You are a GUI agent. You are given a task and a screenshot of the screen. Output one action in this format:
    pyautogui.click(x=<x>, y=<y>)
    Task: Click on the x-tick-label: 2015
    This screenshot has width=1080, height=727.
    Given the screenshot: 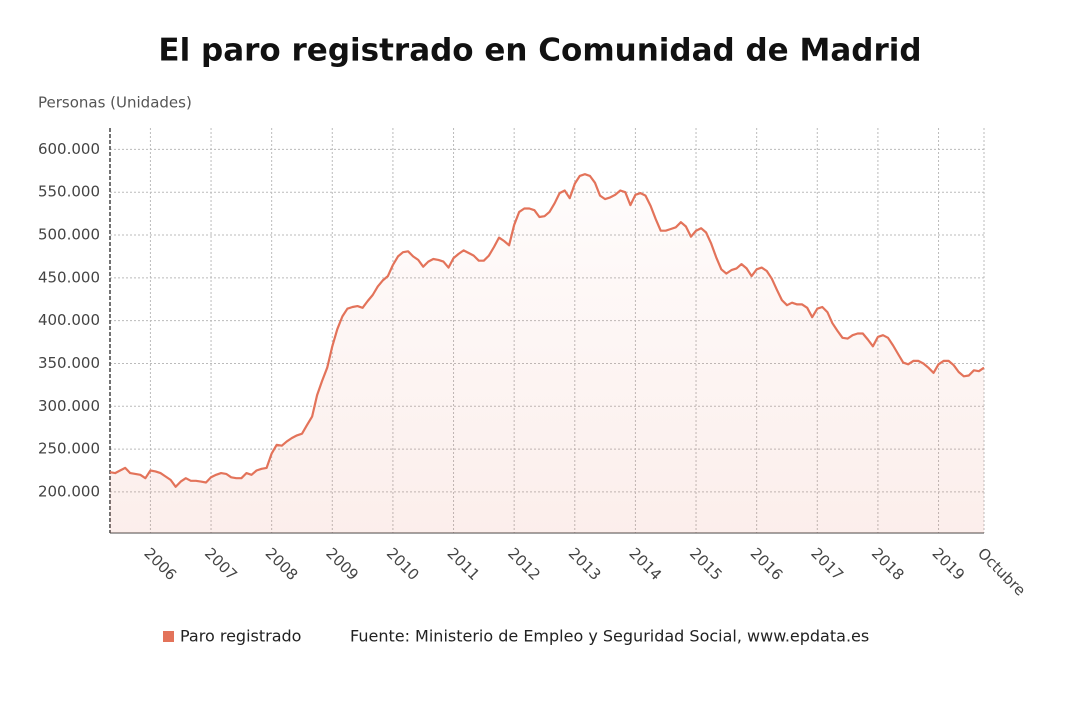 What is the action you would take?
    pyautogui.click(x=706, y=564)
    